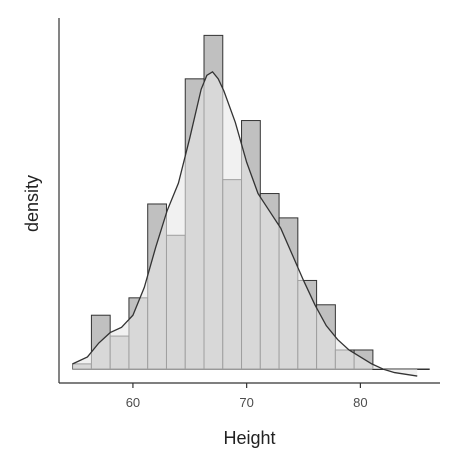  Describe the element at coordinates (133, 402) in the screenshot. I see `x-tick-label-60: 60` at that location.